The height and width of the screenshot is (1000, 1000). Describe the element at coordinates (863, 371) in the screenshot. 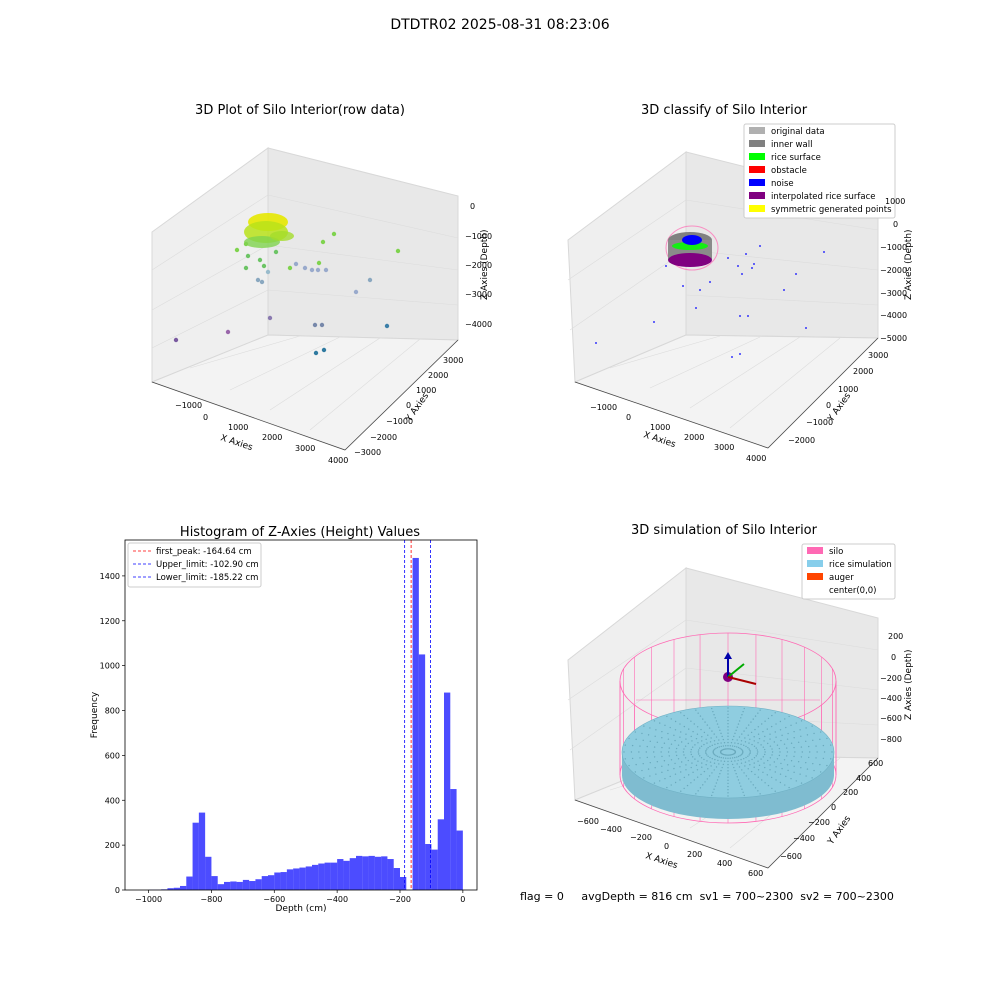

I see `classify-ytick: 2000` at that location.